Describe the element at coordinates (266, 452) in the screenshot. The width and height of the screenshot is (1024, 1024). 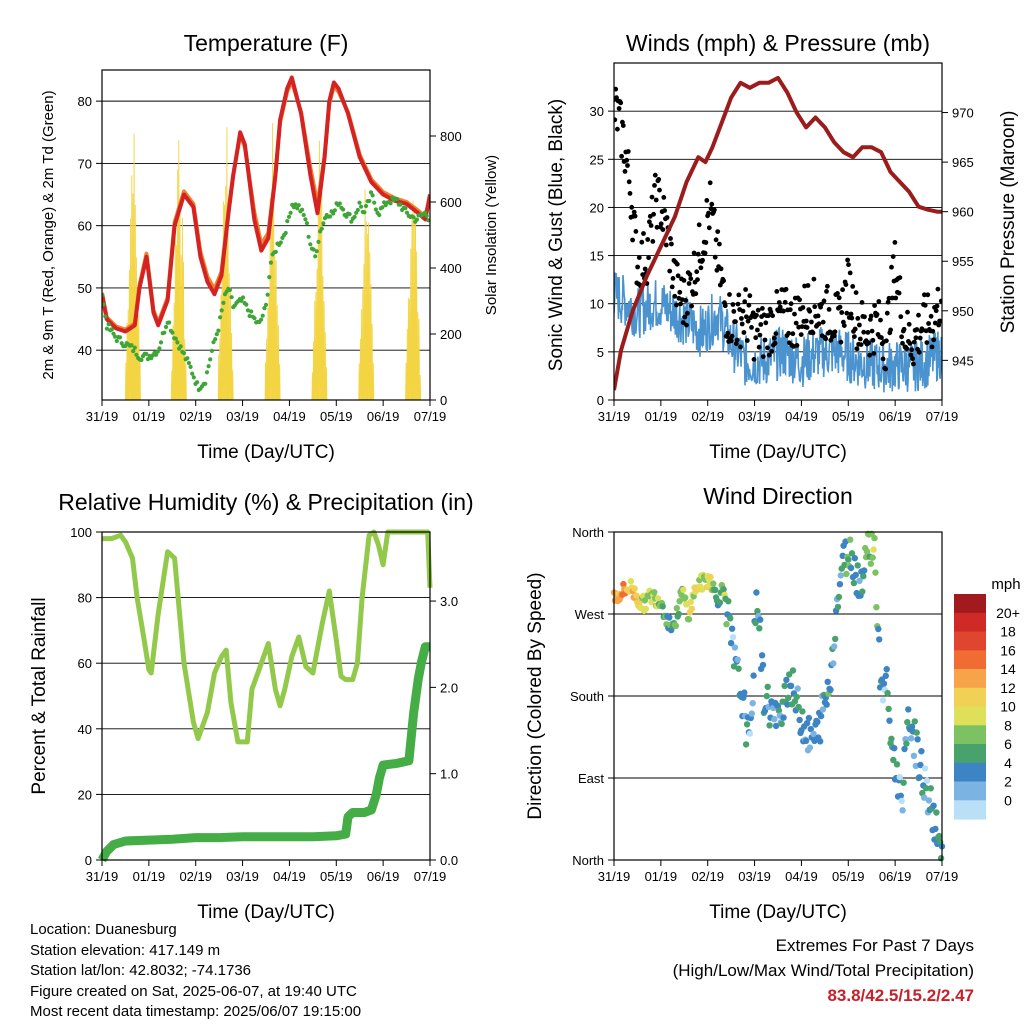
I see `temperature-xlabel: Time (Day/UTC)` at that location.